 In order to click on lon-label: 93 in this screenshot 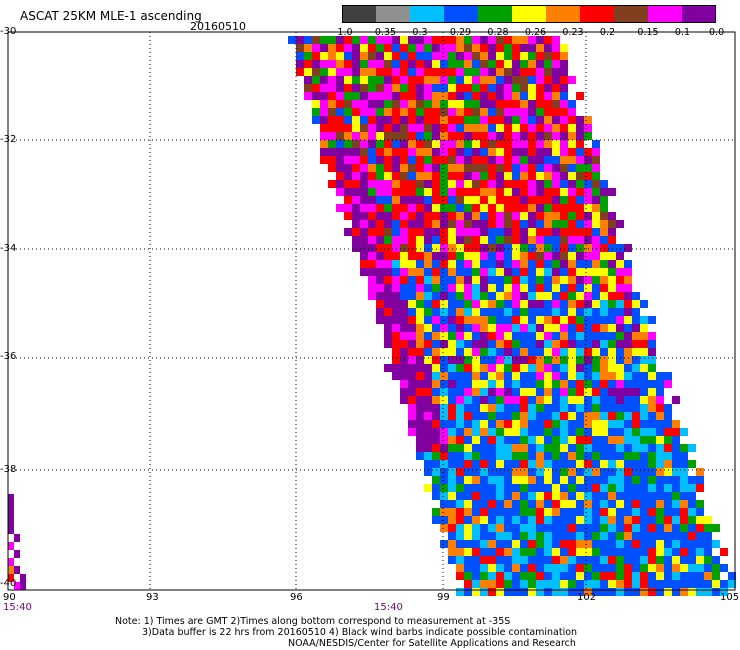, I will do `click(152, 597)`.